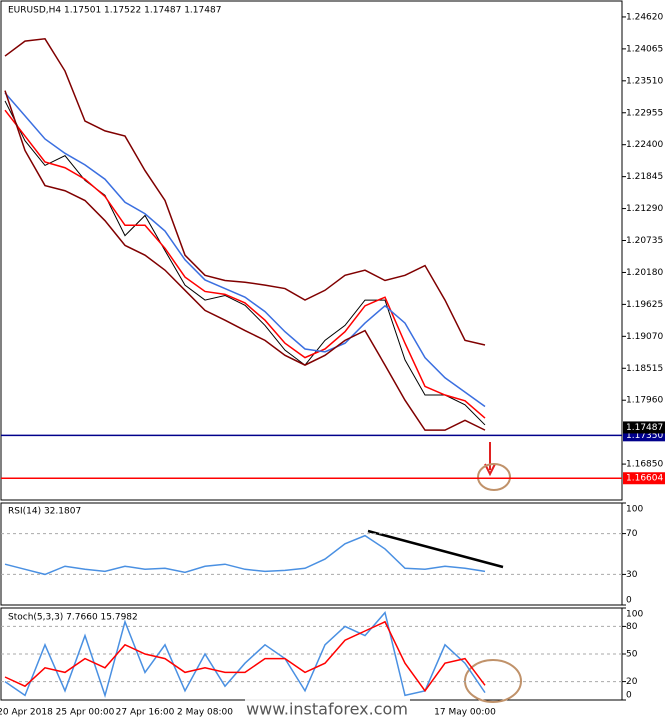 Image resolution: width=665 pixels, height=727 pixels. I want to click on arrow-head, so click(490, 470).